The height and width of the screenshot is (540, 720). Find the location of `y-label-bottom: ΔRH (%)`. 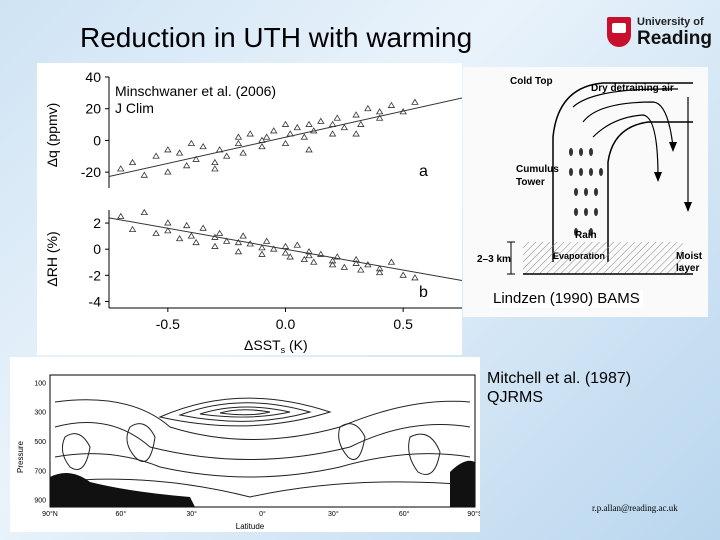

y-label-bottom: ΔRH (%) is located at coordinates (52, 258).